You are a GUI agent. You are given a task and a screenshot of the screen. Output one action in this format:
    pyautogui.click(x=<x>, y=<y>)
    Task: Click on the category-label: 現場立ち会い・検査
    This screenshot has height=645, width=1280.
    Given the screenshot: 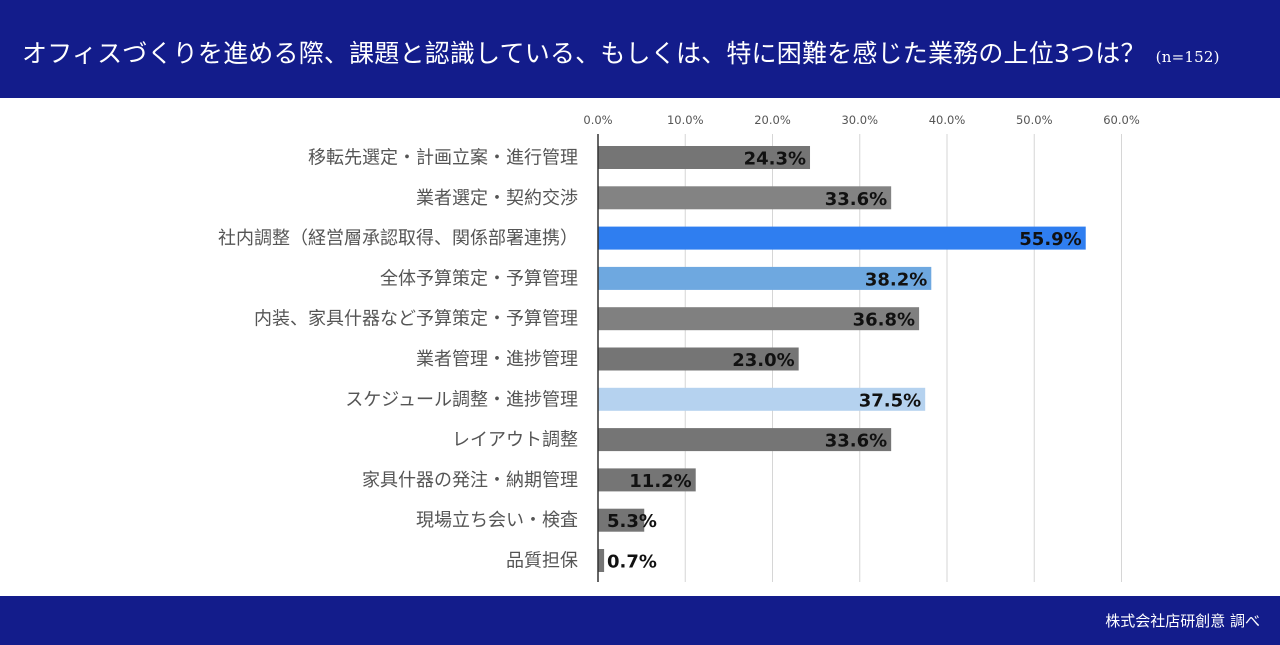 What is the action you would take?
    pyautogui.click(x=497, y=520)
    